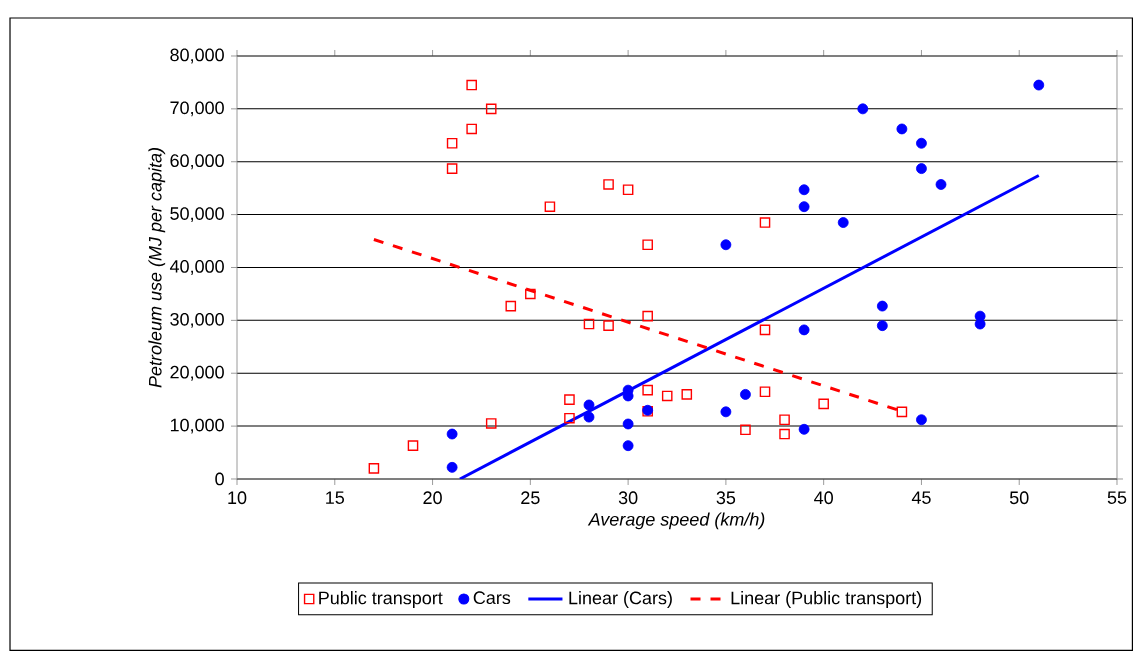 The image size is (1133, 651). What do you see at coordinates (381, 599) in the screenshot?
I see `legend-label: Public transport` at bounding box center [381, 599].